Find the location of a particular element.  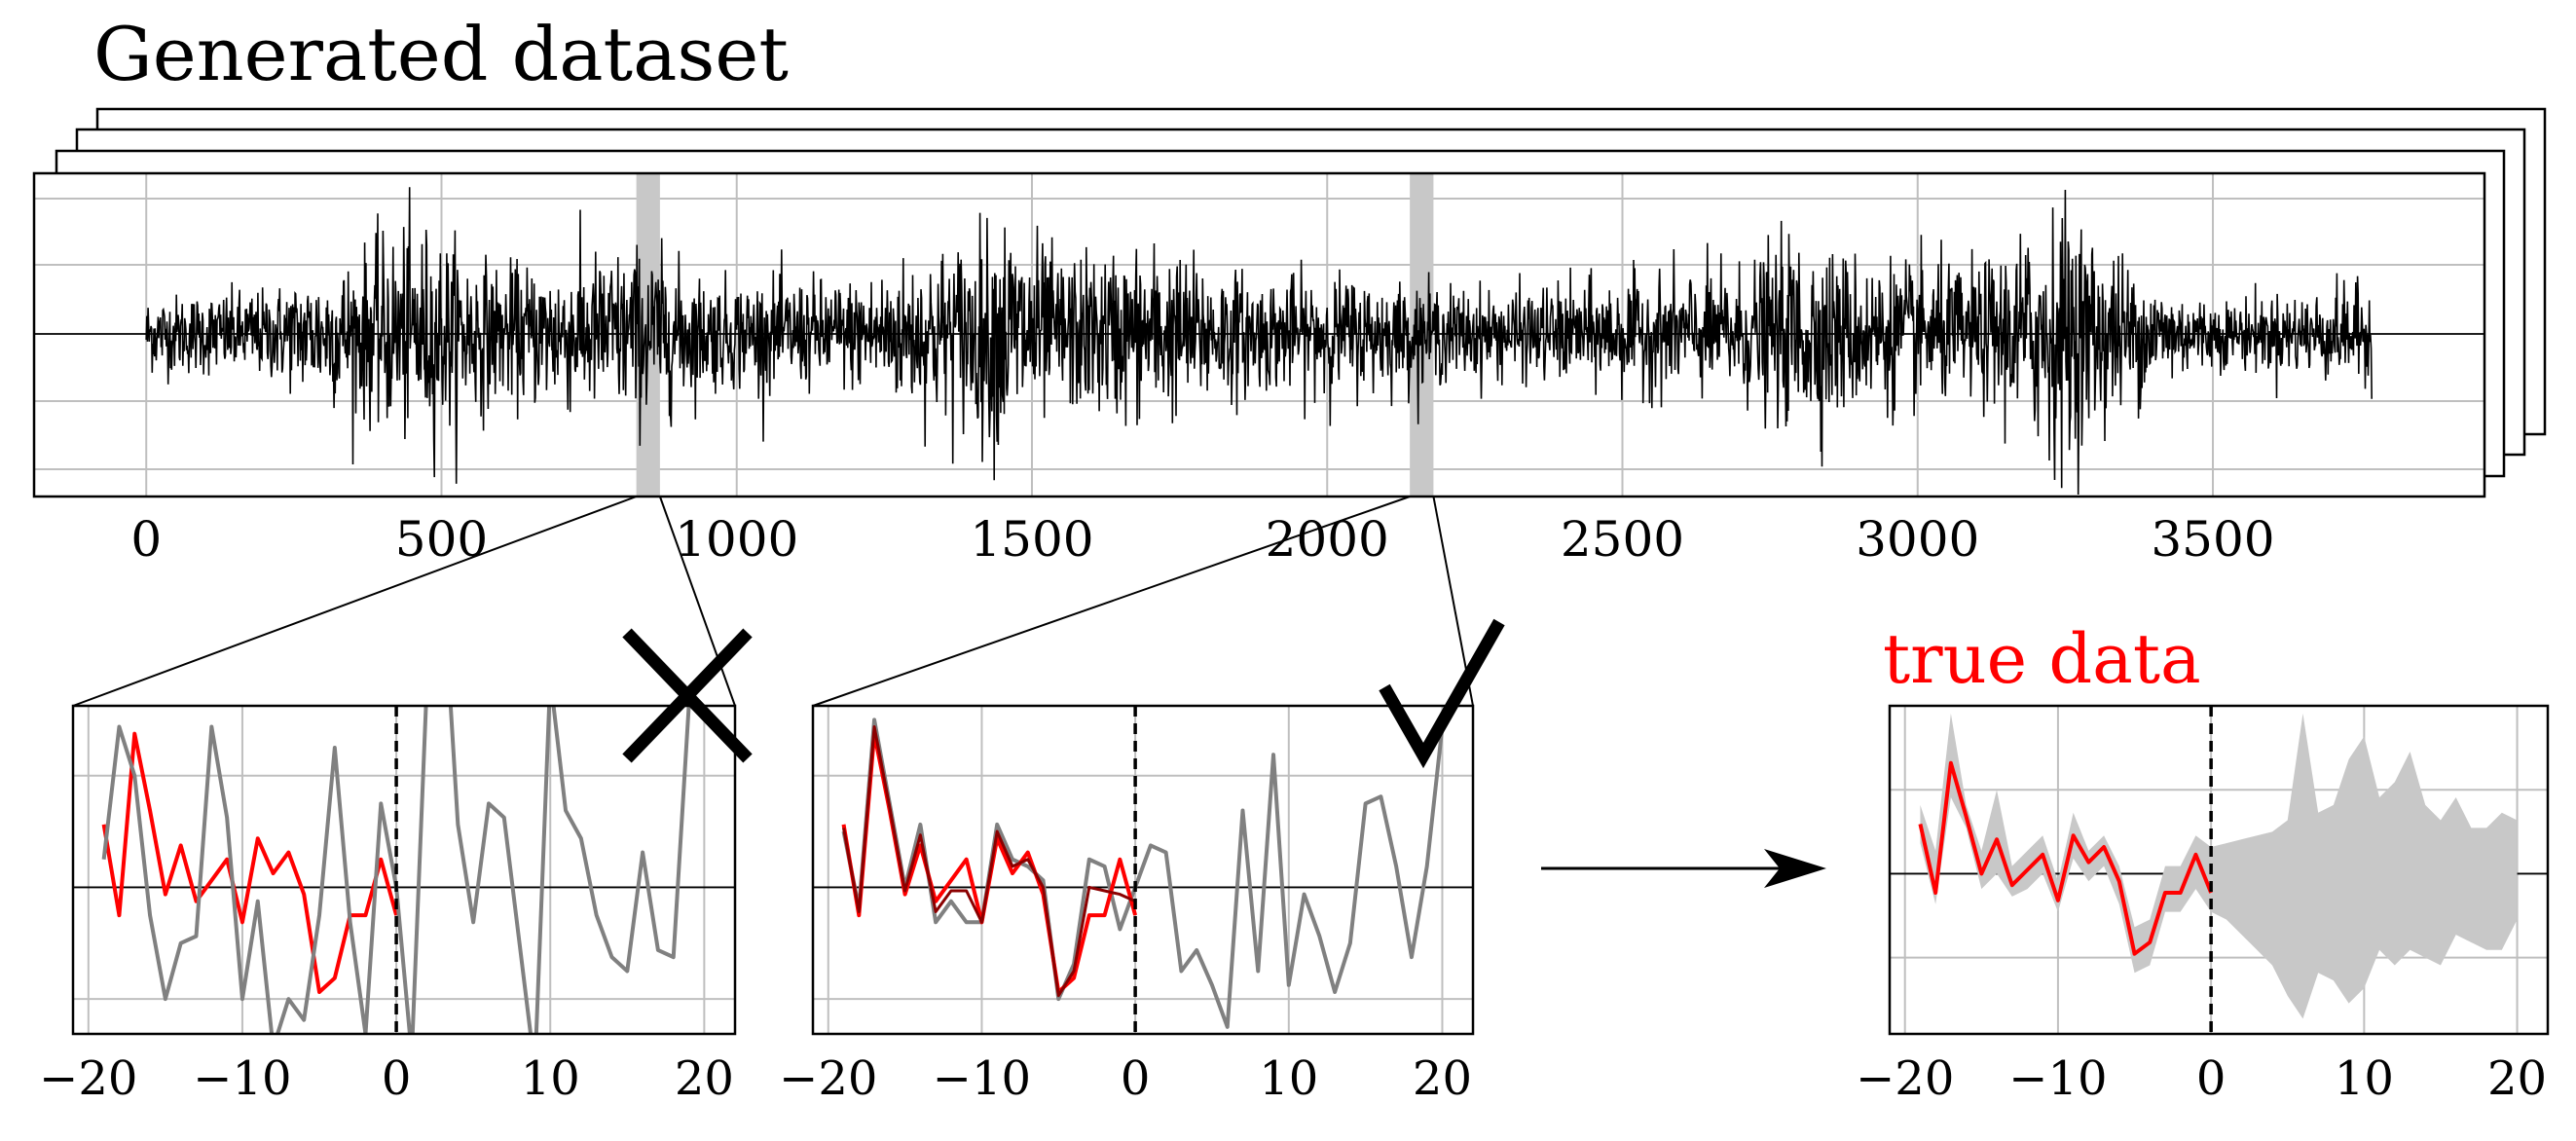

main-x-tick-label: 3000 is located at coordinates (1917, 540).